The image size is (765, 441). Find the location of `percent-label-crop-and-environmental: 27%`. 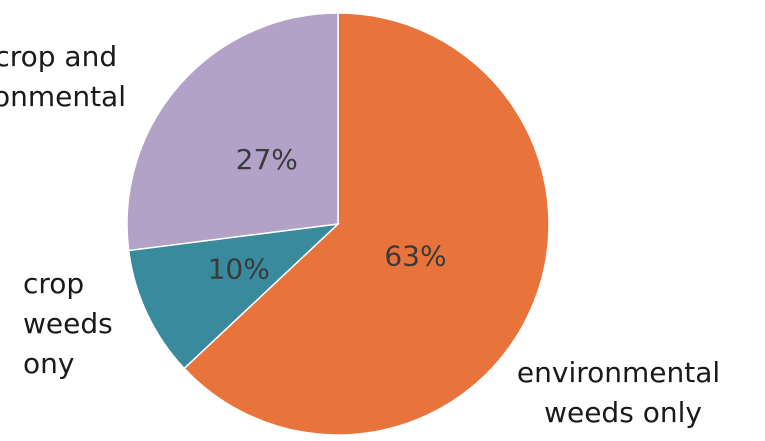

percent-label-crop-and-environmental: 27% is located at coordinates (267, 159).